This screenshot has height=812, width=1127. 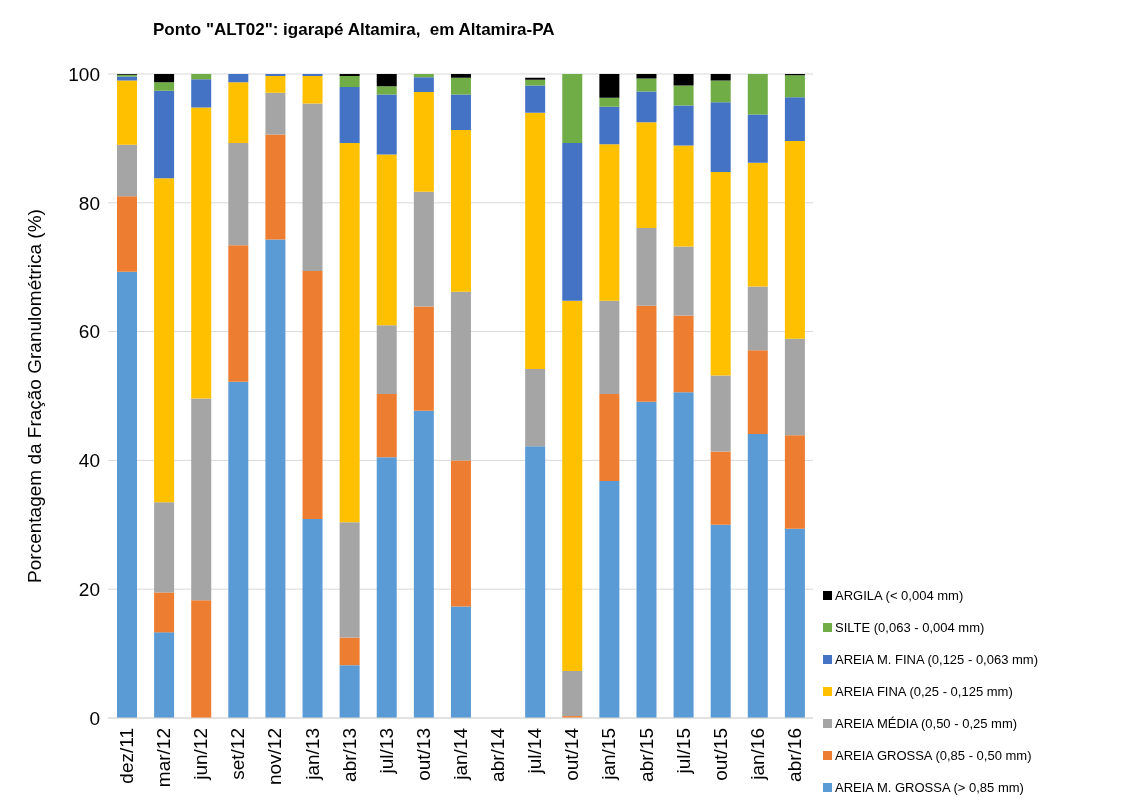 I want to click on y-axis-title: Porcentagem da Fração Granulométrica (%), so click(x=34, y=396).